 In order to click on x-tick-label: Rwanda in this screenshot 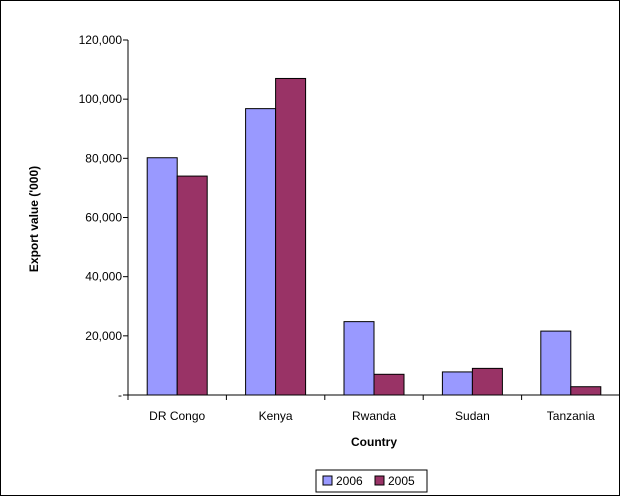, I will do `click(374, 416)`.